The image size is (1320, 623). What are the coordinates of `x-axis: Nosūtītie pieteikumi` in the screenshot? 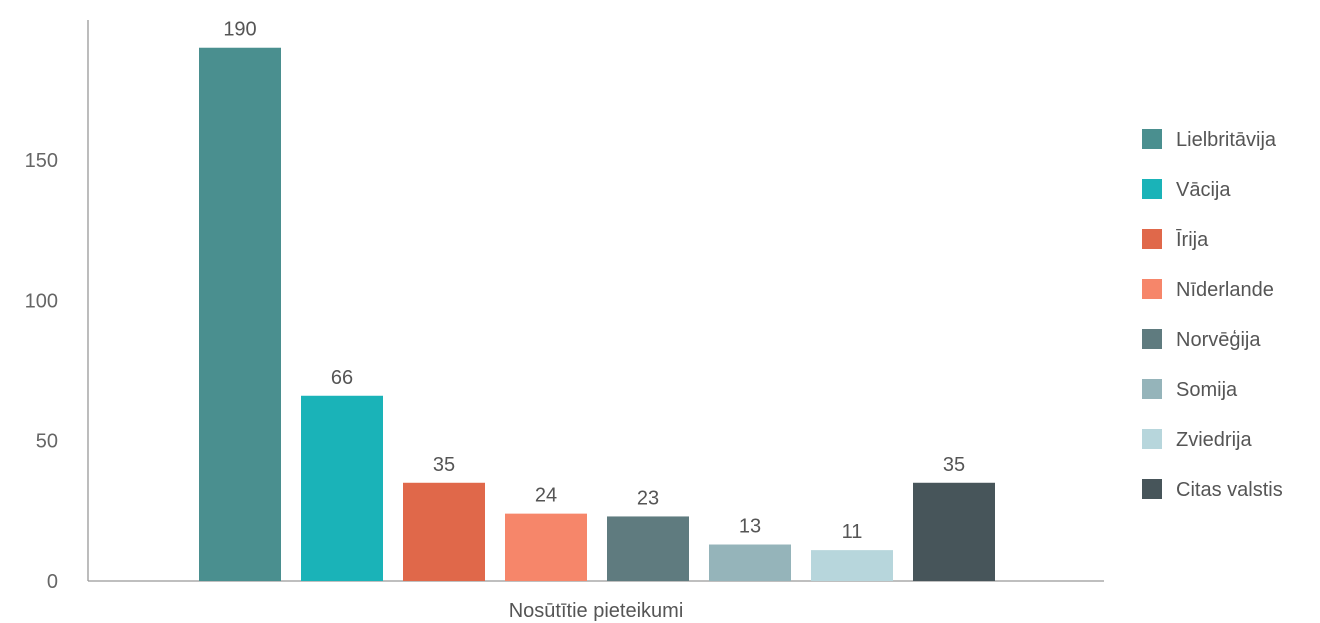 It's located at (596, 601).